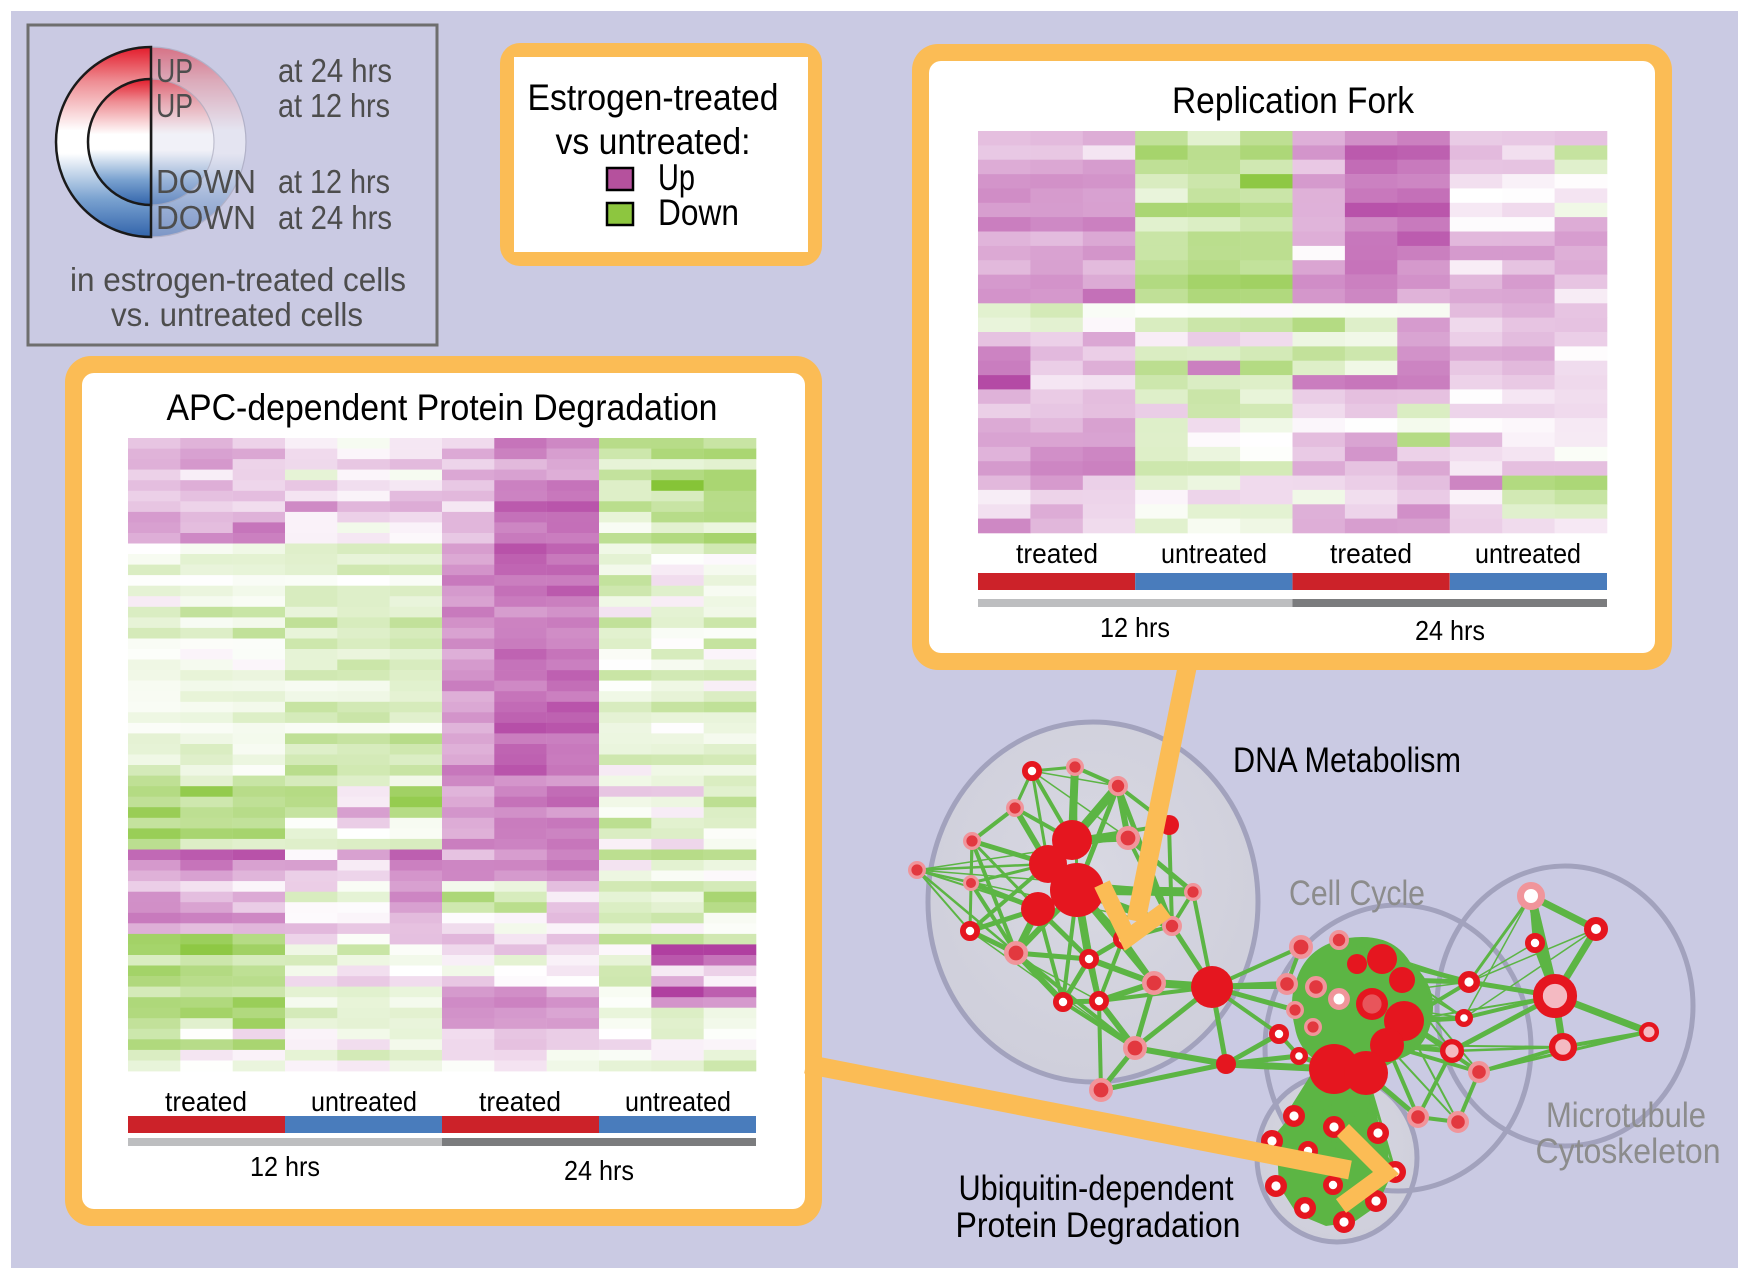 The height and width of the screenshot is (1284, 1750). I want to click on svg-text: Cell Cycle, so click(1357, 893).